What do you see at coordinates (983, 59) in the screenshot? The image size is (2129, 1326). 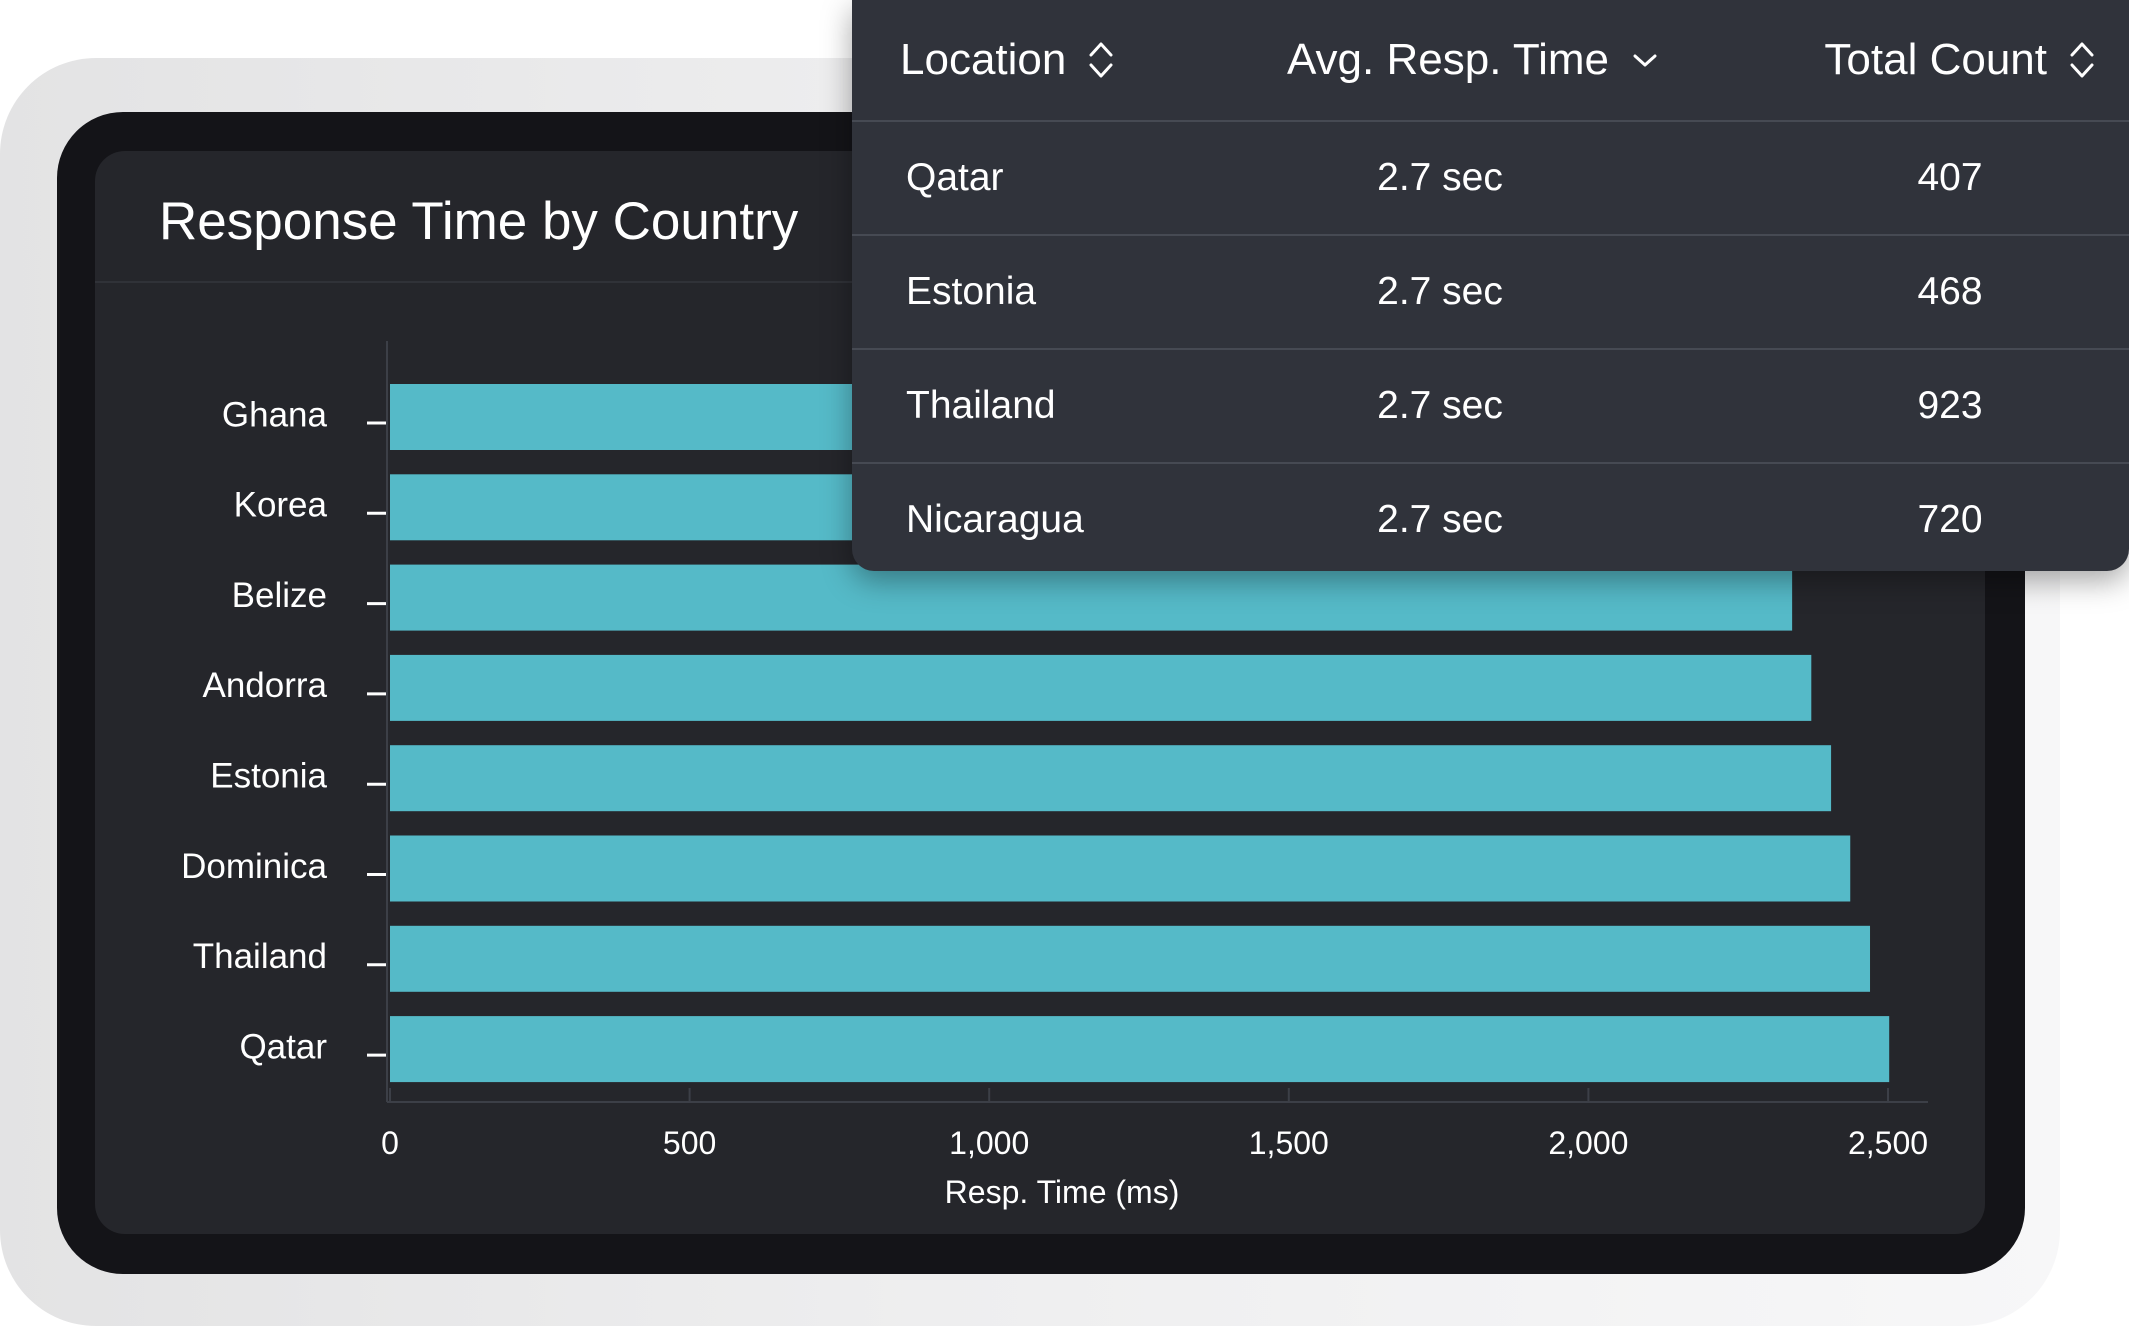 I see `column-header-label: Location` at bounding box center [983, 59].